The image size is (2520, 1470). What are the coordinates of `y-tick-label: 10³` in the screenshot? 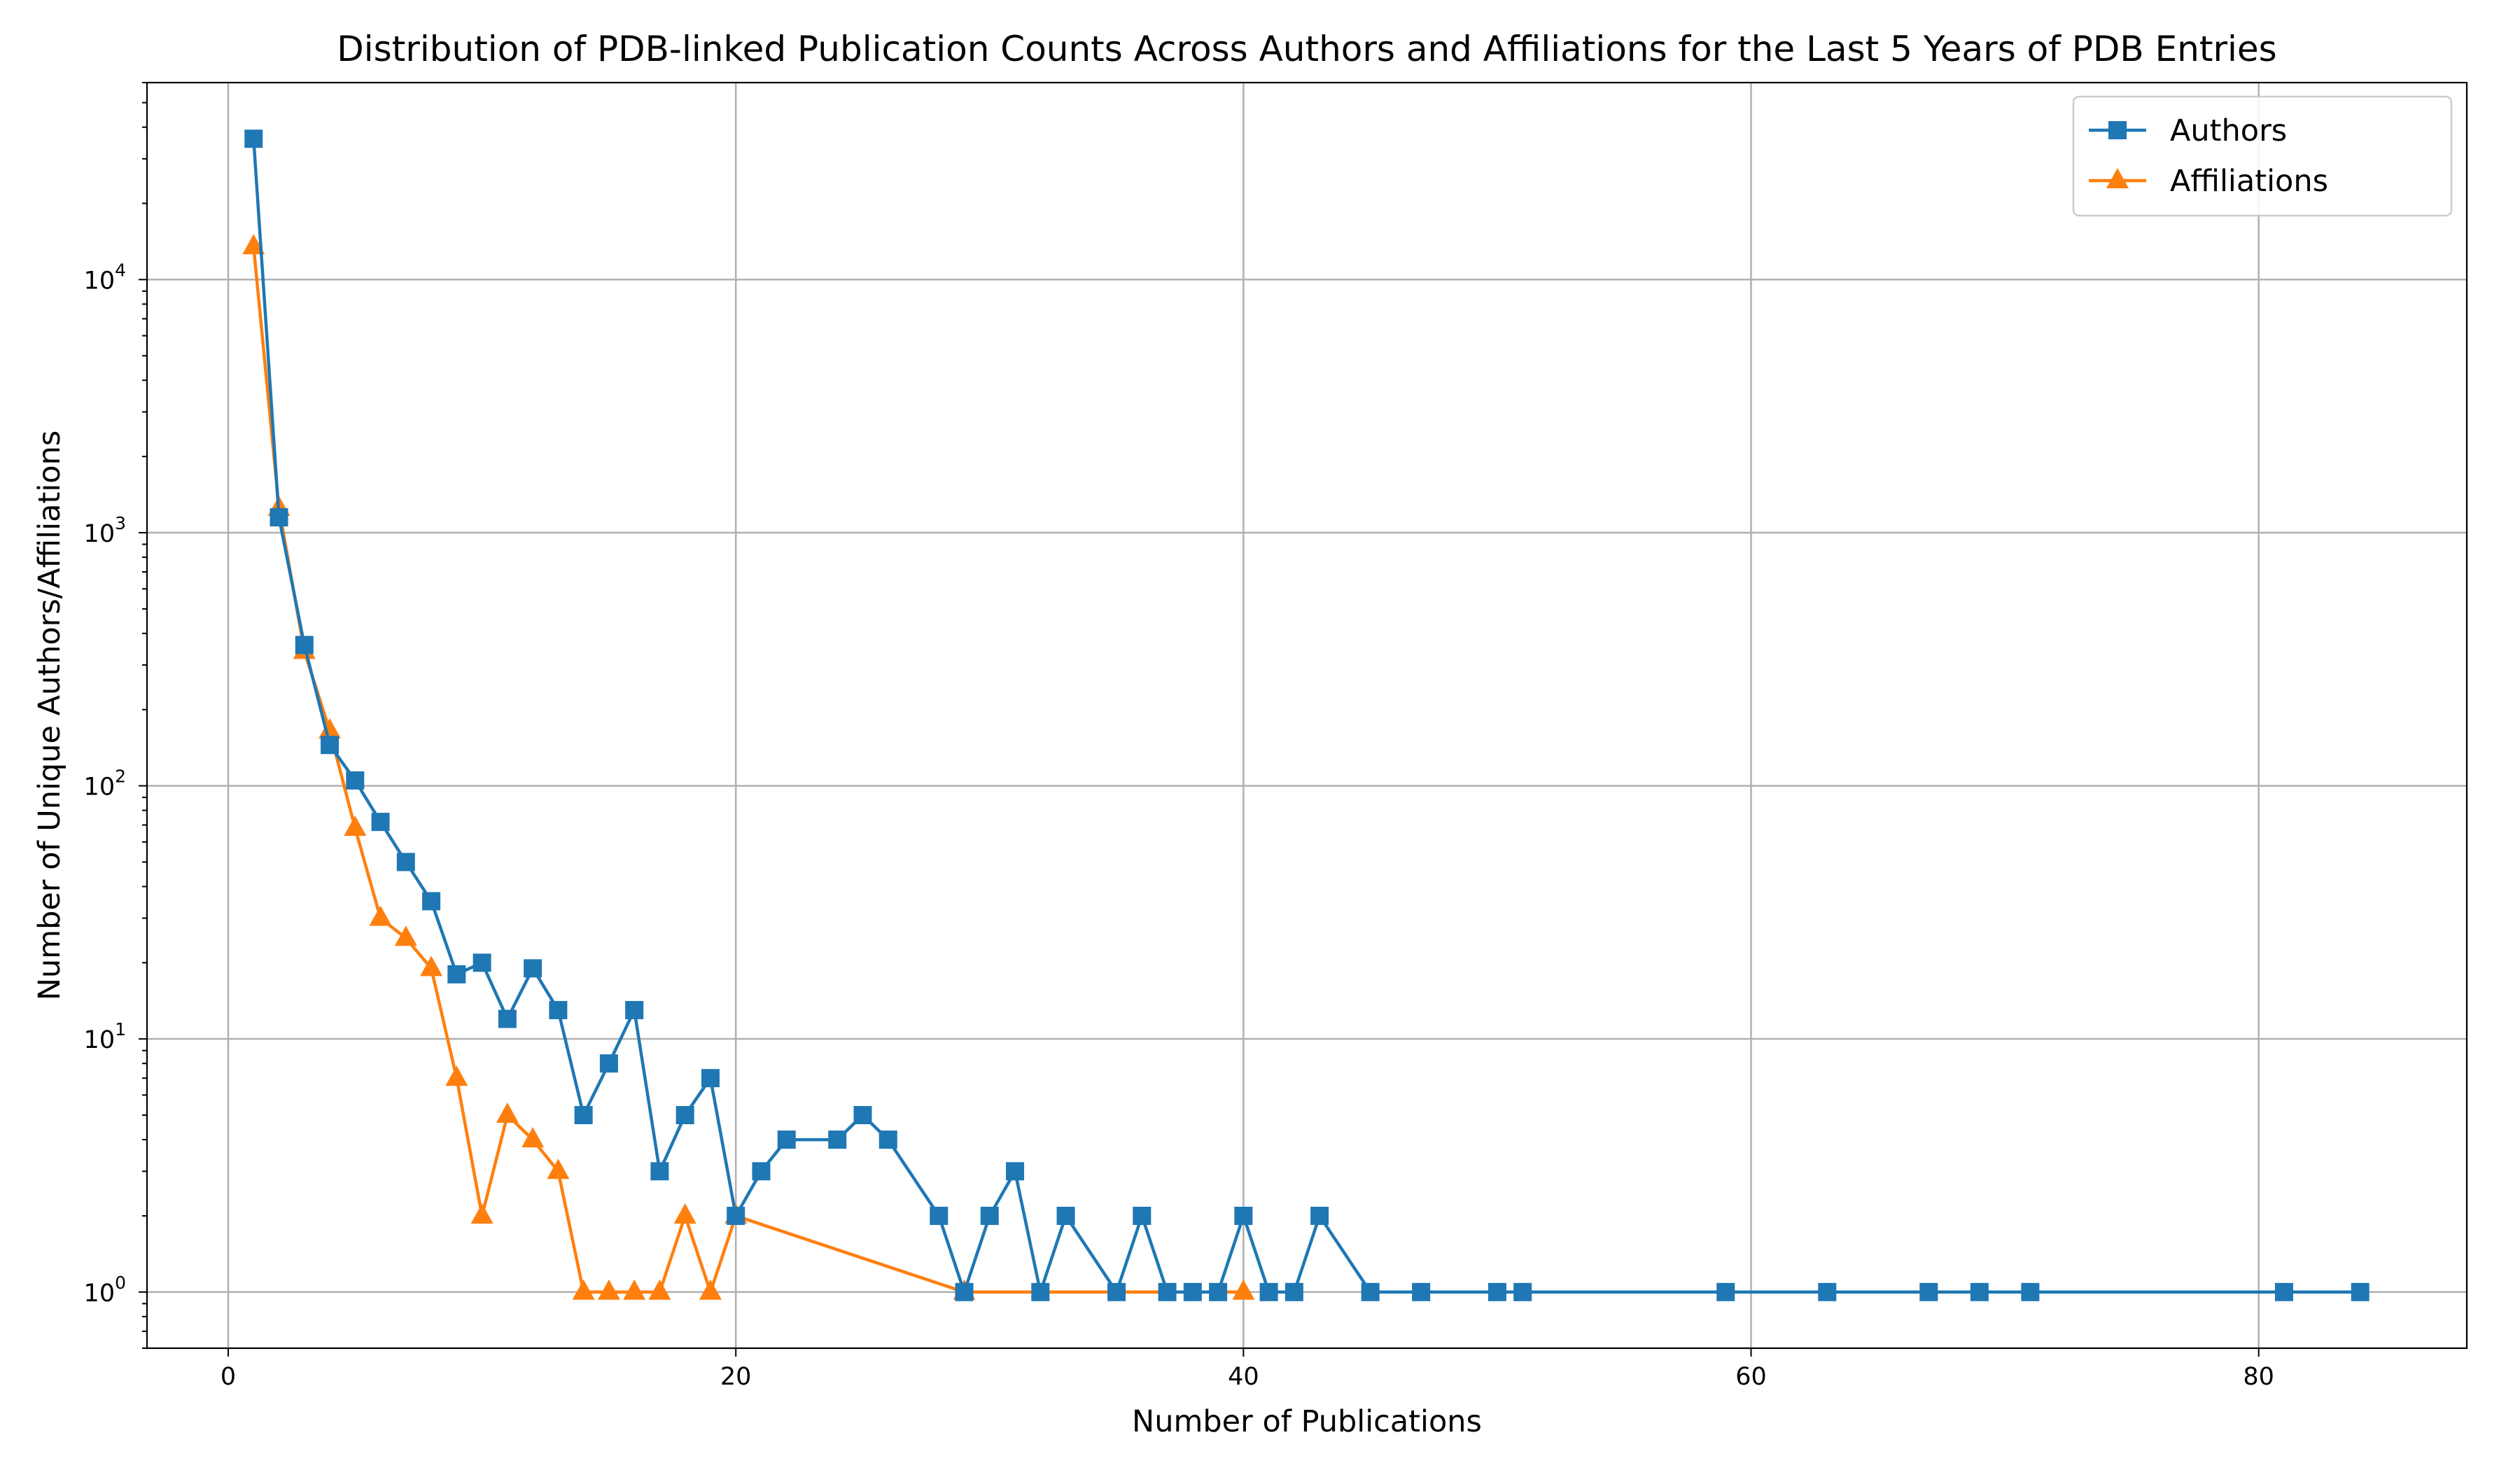 It's located at (105, 530).